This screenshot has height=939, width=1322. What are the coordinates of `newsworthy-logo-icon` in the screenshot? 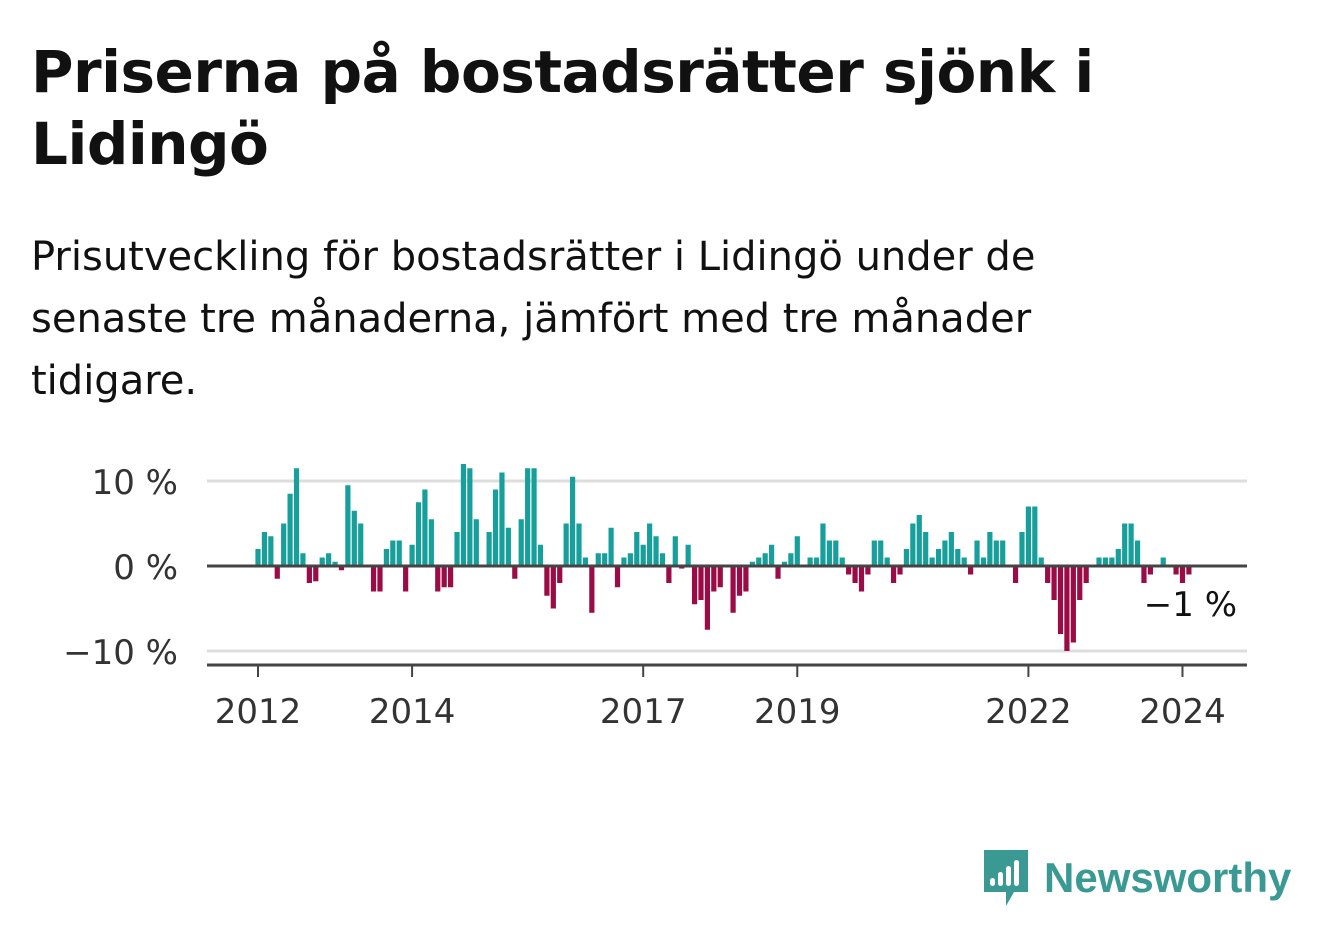 It's located at (1006, 878).